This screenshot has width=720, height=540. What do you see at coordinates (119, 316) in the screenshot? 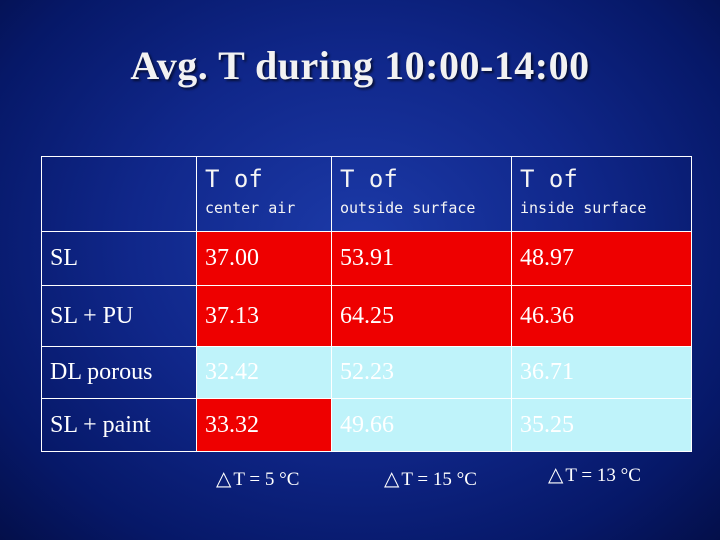
I see `row-label: SL + PU` at bounding box center [119, 316].